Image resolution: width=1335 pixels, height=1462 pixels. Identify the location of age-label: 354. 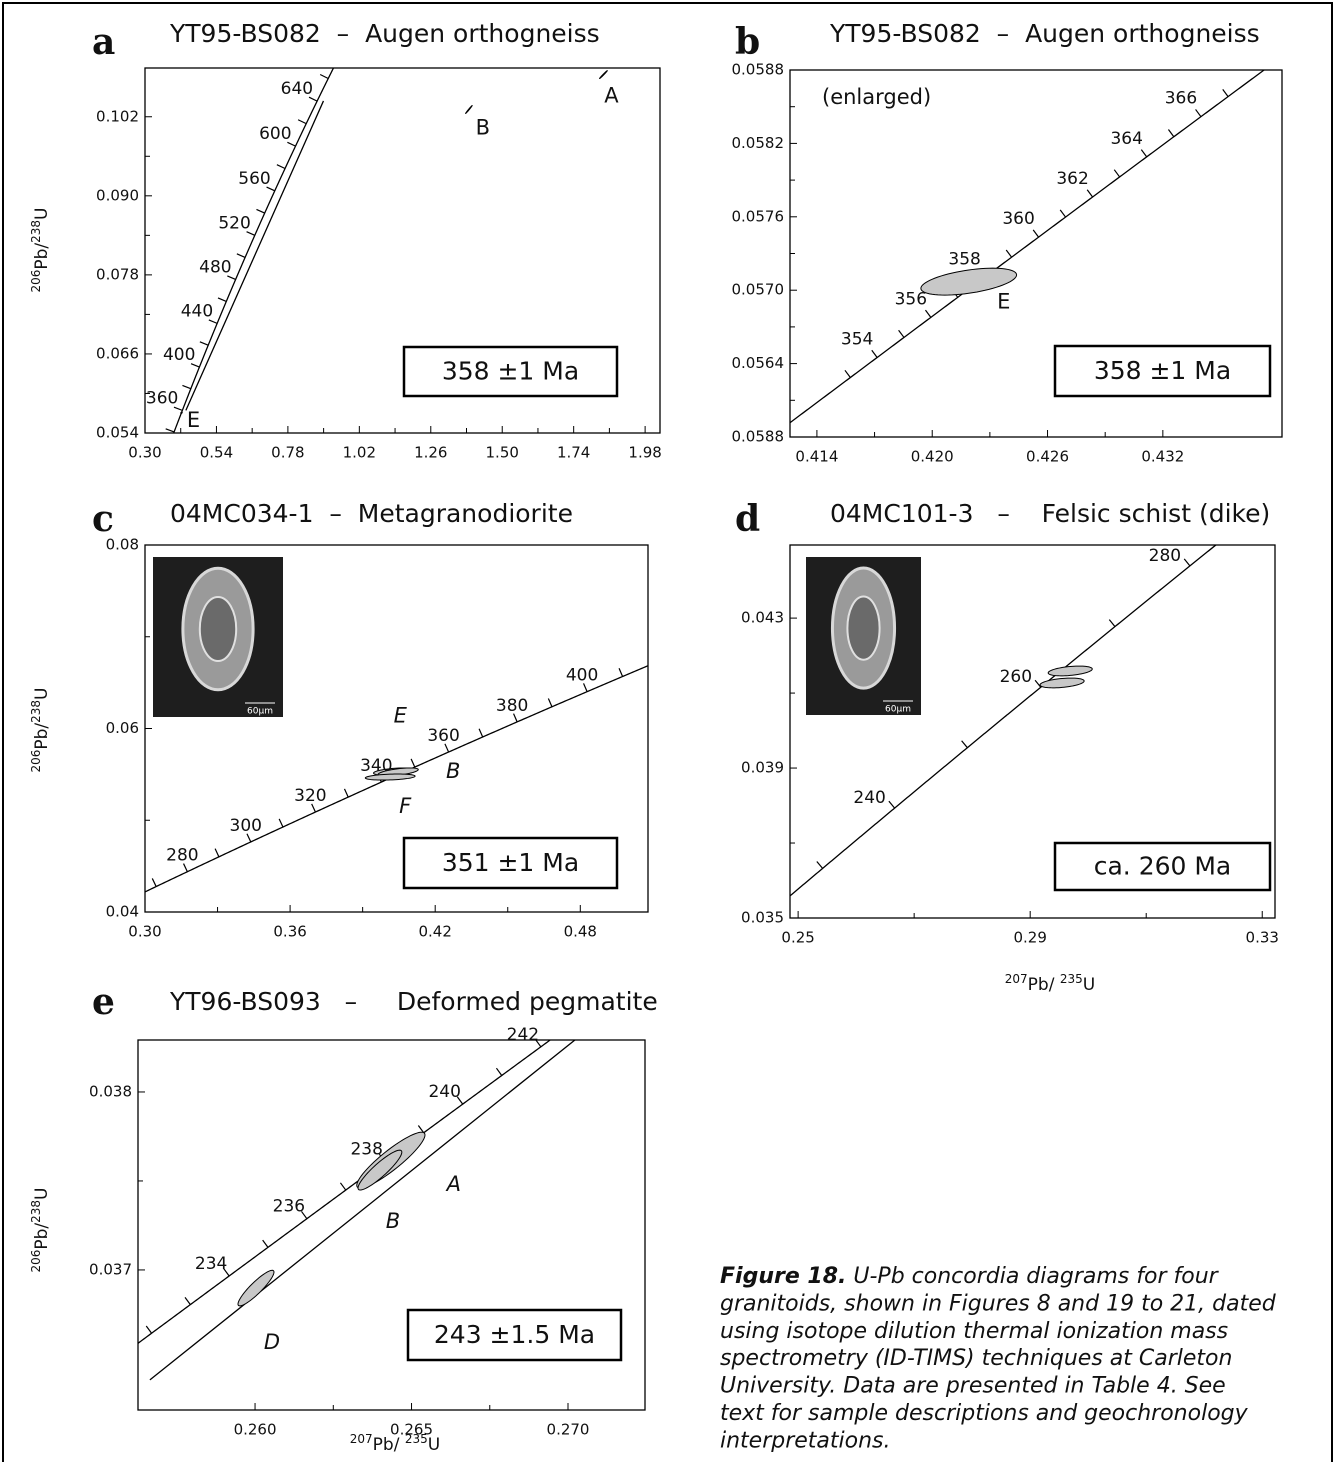
(857, 339).